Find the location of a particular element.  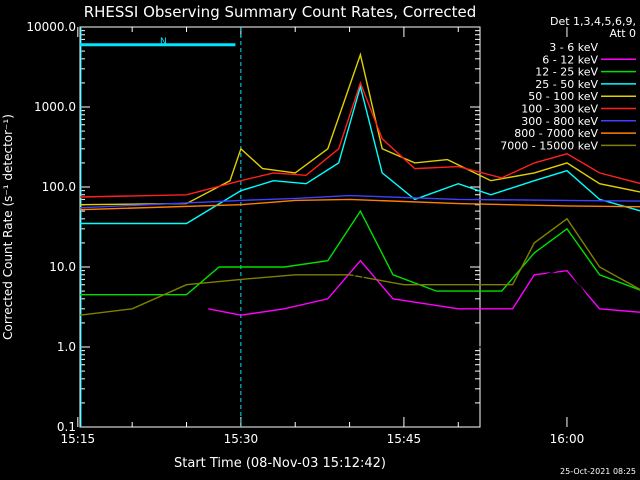

legend-label: 12 - 25 keV is located at coordinates (566, 72).